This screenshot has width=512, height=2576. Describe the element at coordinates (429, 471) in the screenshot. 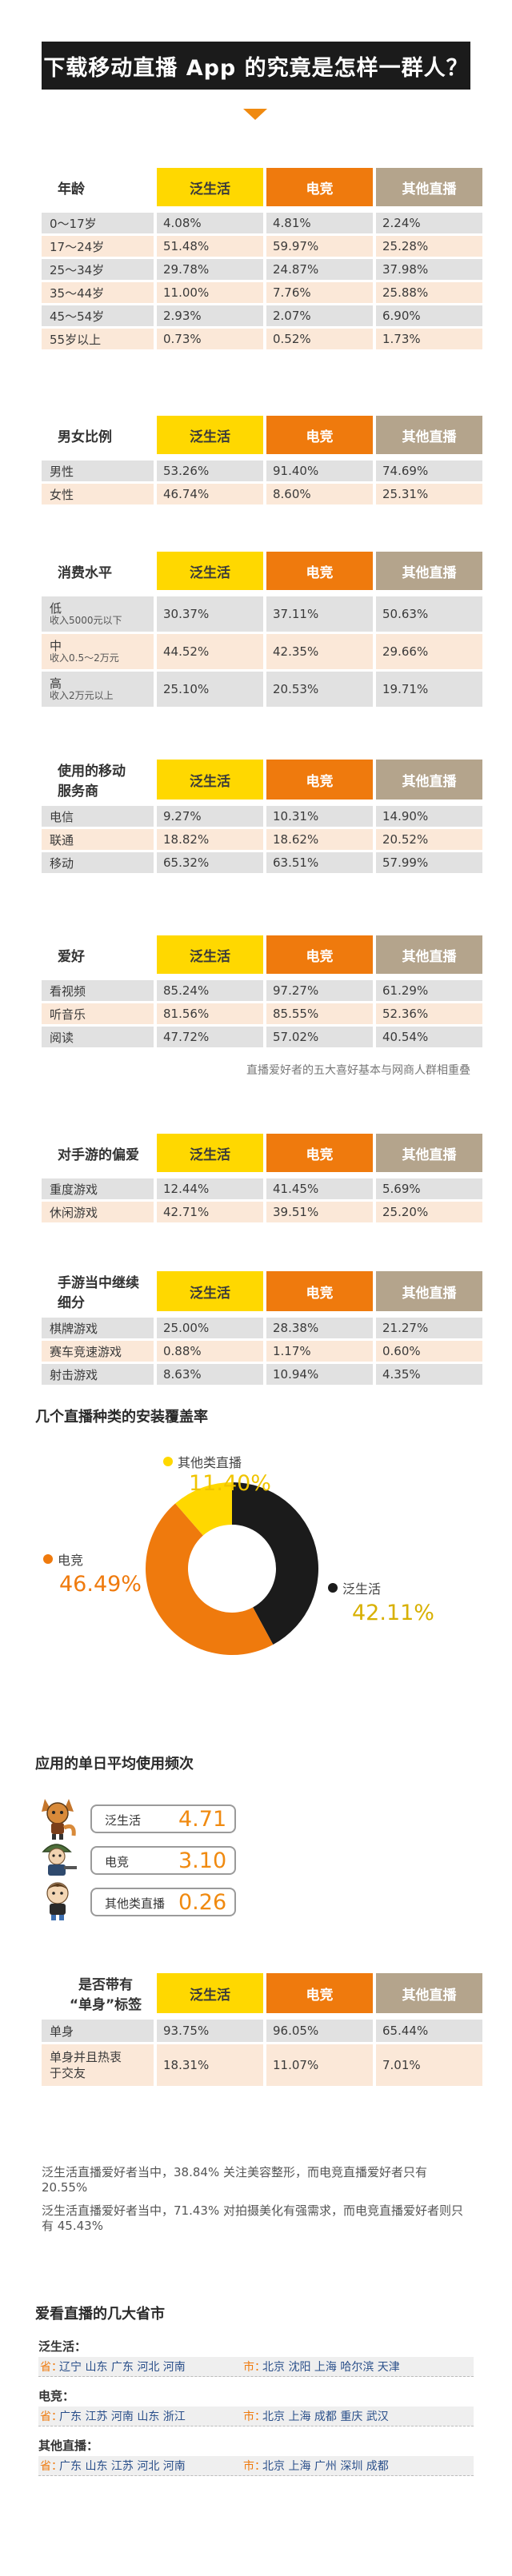

I see `value-cell: 74.69%` at that location.